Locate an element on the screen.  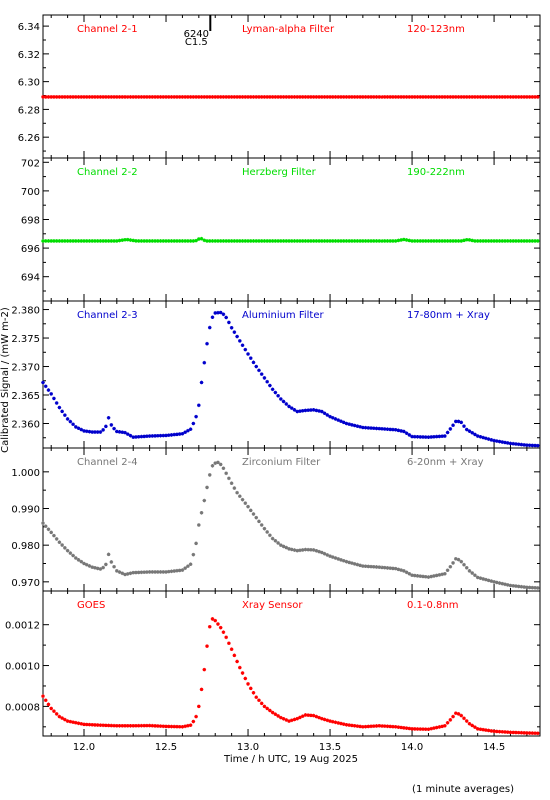
panel-channel-label: GOES is located at coordinates (91, 605).